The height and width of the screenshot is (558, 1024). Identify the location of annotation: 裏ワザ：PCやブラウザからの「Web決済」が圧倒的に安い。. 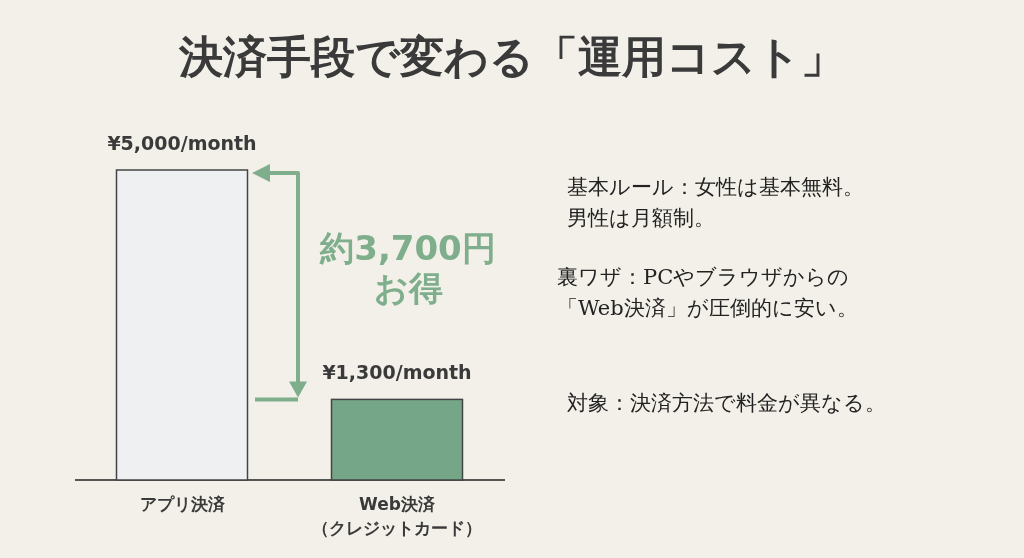
(708, 293).